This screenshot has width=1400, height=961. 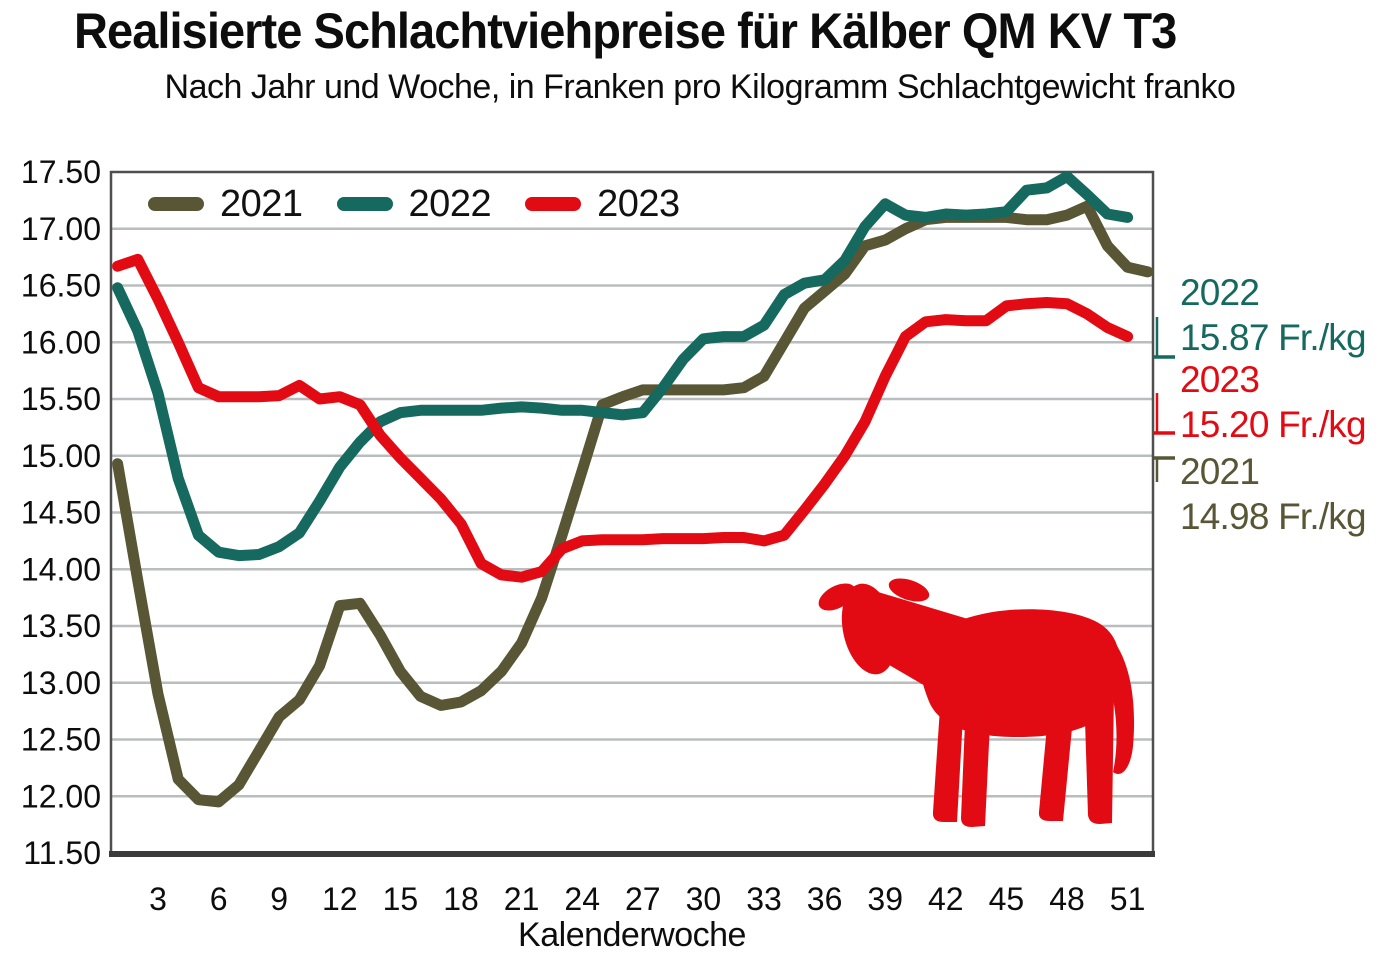 What do you see at coordinates (61, 172) in the screenshot?
I see `y-tick-label: 17.50` at bounding box center [61, 172].